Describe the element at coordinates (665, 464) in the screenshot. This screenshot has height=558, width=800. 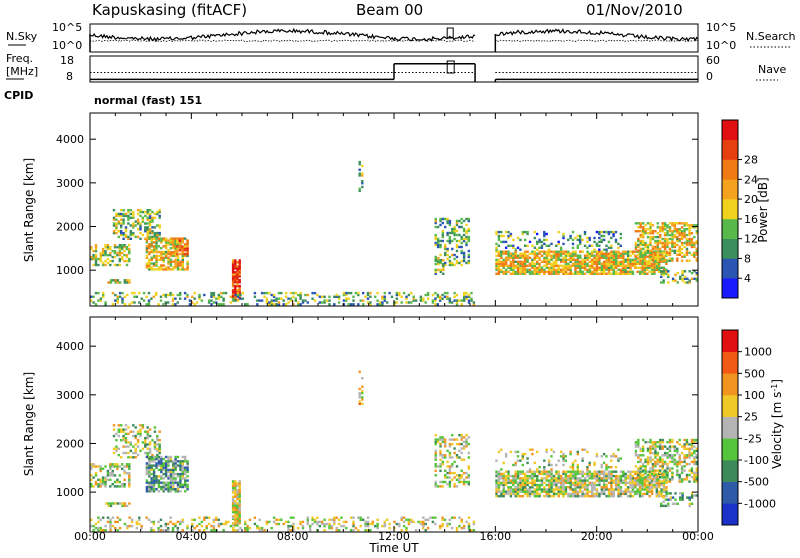
I see `heatmap-cell-1964` at that location.